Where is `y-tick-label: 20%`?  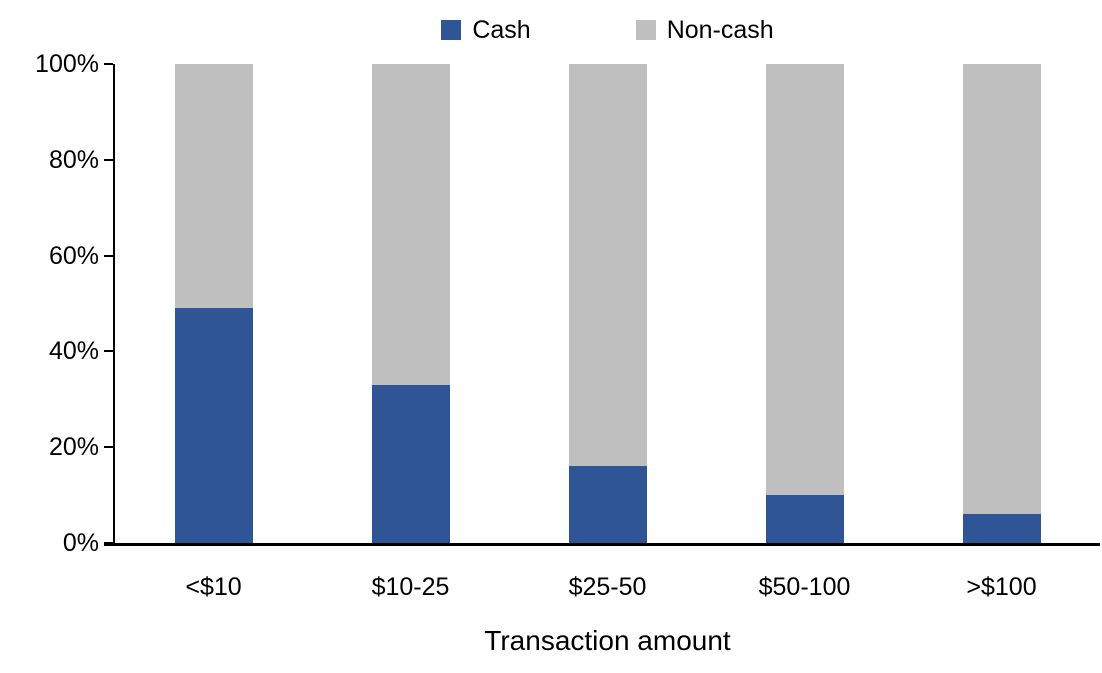 y-tick-label: 20% is located at coordinates (73, 447).